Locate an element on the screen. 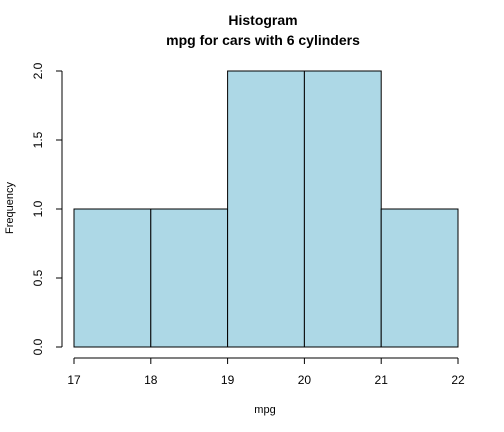  y-axis: 0.0 0.5 1.0 1.5 2.0 is located at coordinates (47, 208).